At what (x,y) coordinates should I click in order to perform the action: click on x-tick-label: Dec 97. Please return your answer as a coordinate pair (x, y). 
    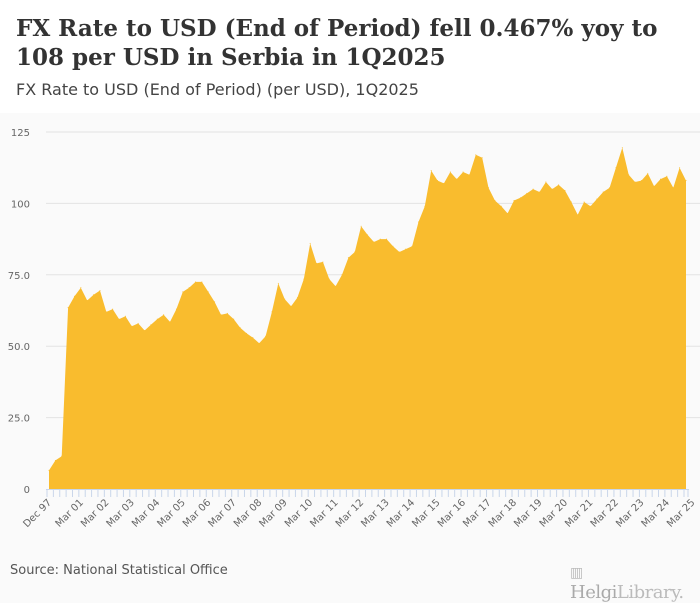
    Looking at the image, I should click on (37, 513).